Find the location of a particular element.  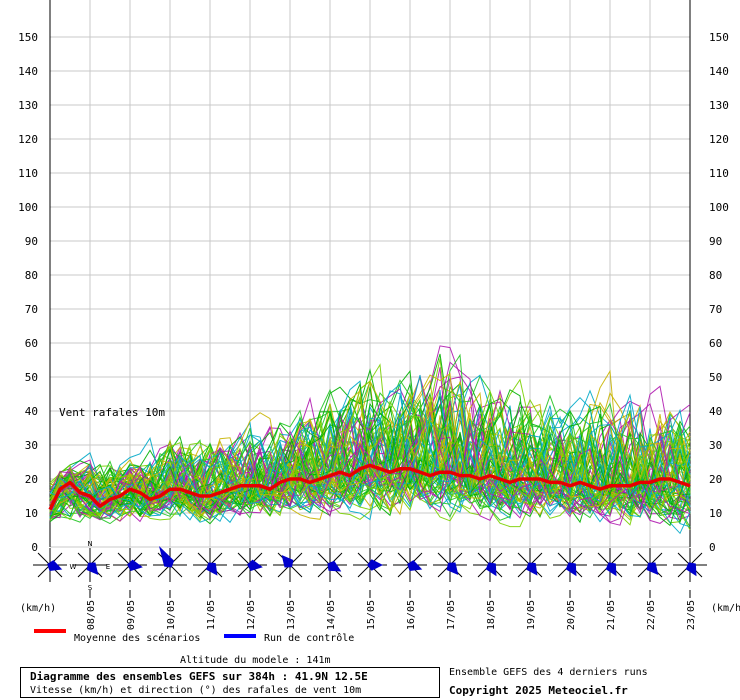

compass-label: W is located at coordinates (73, 567).